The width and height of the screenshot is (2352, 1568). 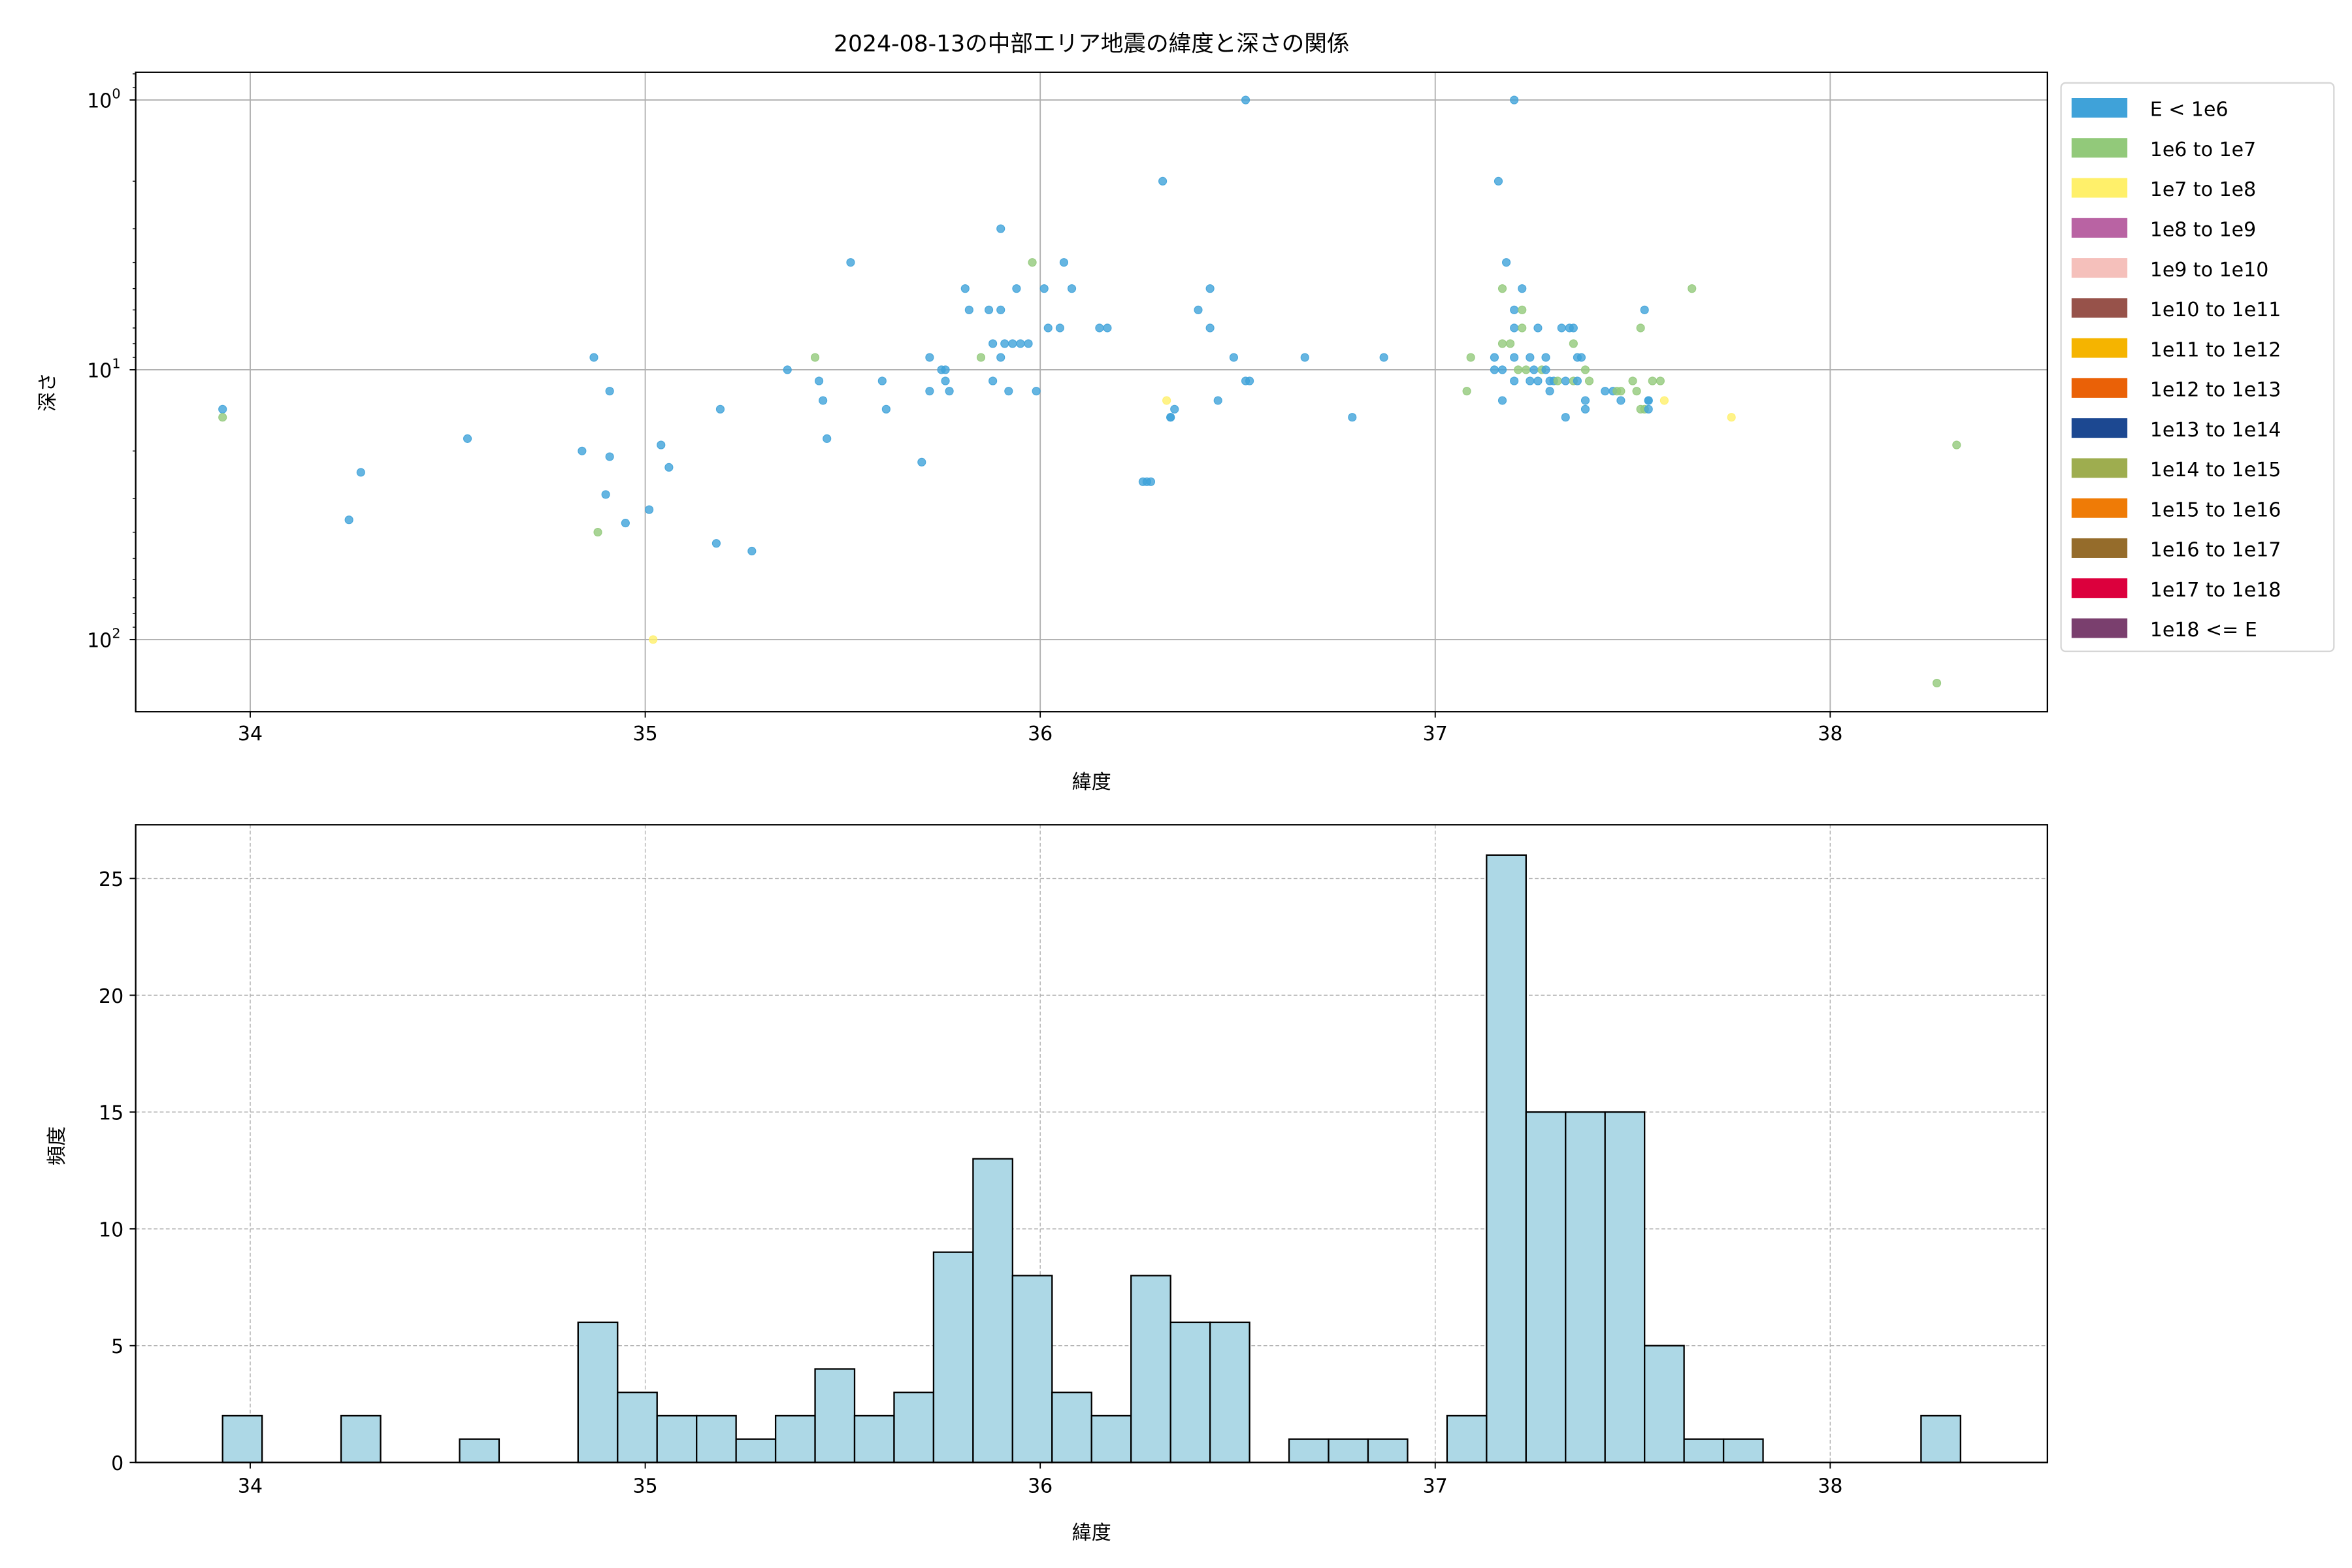 I want to click on y-tick-label: 0, so click(x=117, y=1463).